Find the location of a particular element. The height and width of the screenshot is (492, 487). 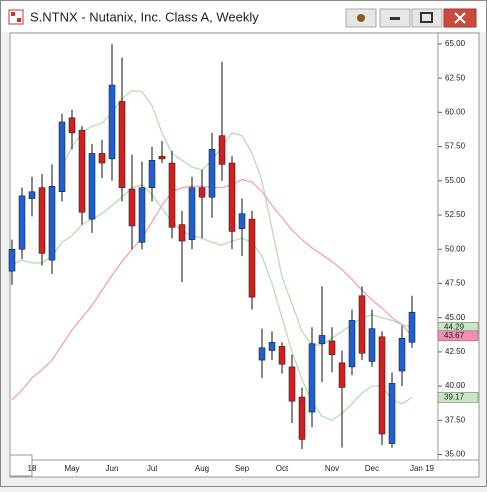

window-title: S.NTNX - Nutanix, Inc. Class A, Weekly is located at coordinates (144, 16).